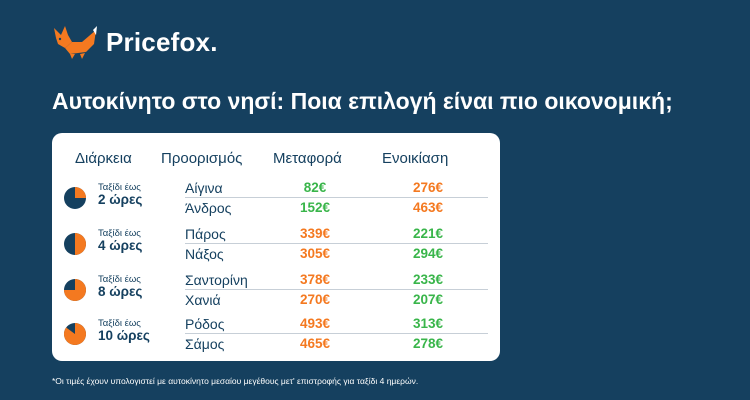 This screenshot has width=750, height=400. I want to click on duration-label: Ταξίδι έως 2 ώρες, so click(120, 195).